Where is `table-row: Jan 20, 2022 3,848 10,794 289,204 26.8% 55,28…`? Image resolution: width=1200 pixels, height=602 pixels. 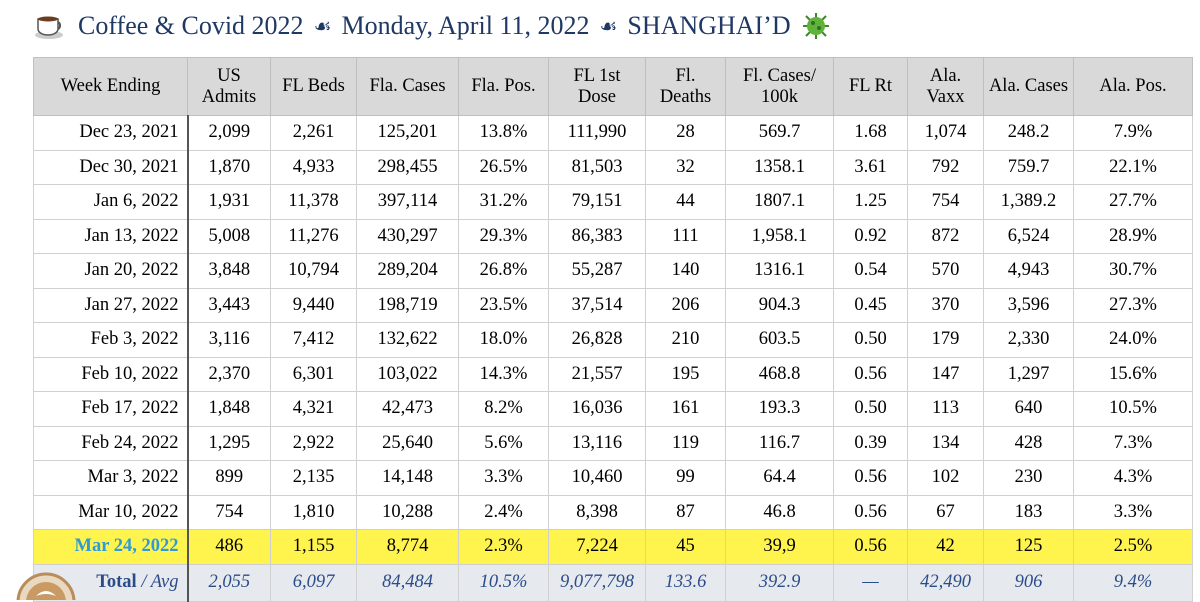 table-row: Jan 20, 2022 3,848 10,794 289,204 26.8% 55,28… is located at coordinates (613, 271).